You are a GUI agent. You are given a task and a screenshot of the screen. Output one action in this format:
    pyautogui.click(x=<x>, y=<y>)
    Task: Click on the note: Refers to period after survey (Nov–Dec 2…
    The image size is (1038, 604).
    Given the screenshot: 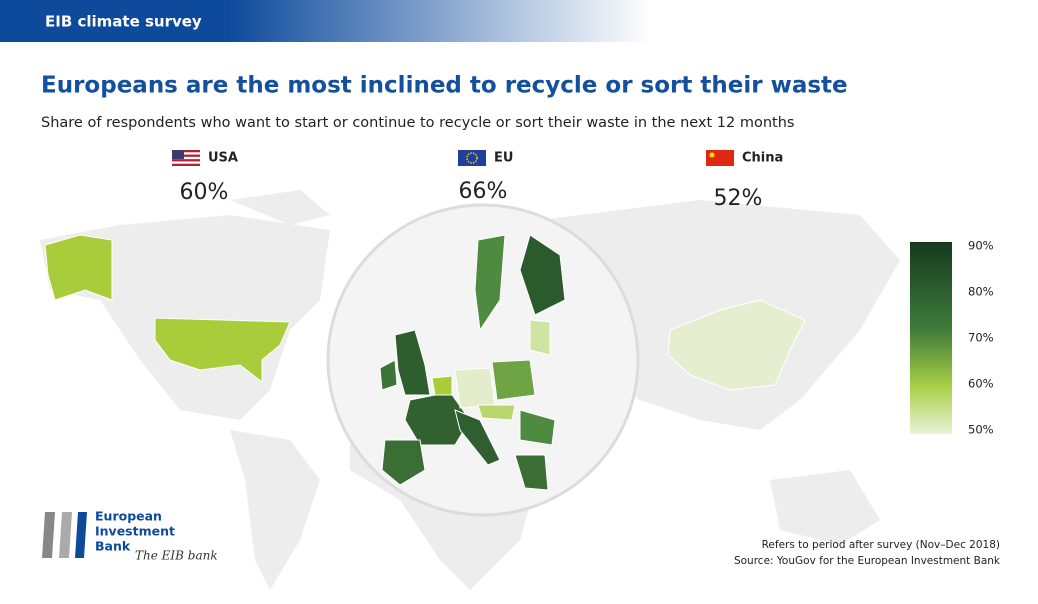 What is the action you would take?
    pyautogui.click(x=881, y=545)
    